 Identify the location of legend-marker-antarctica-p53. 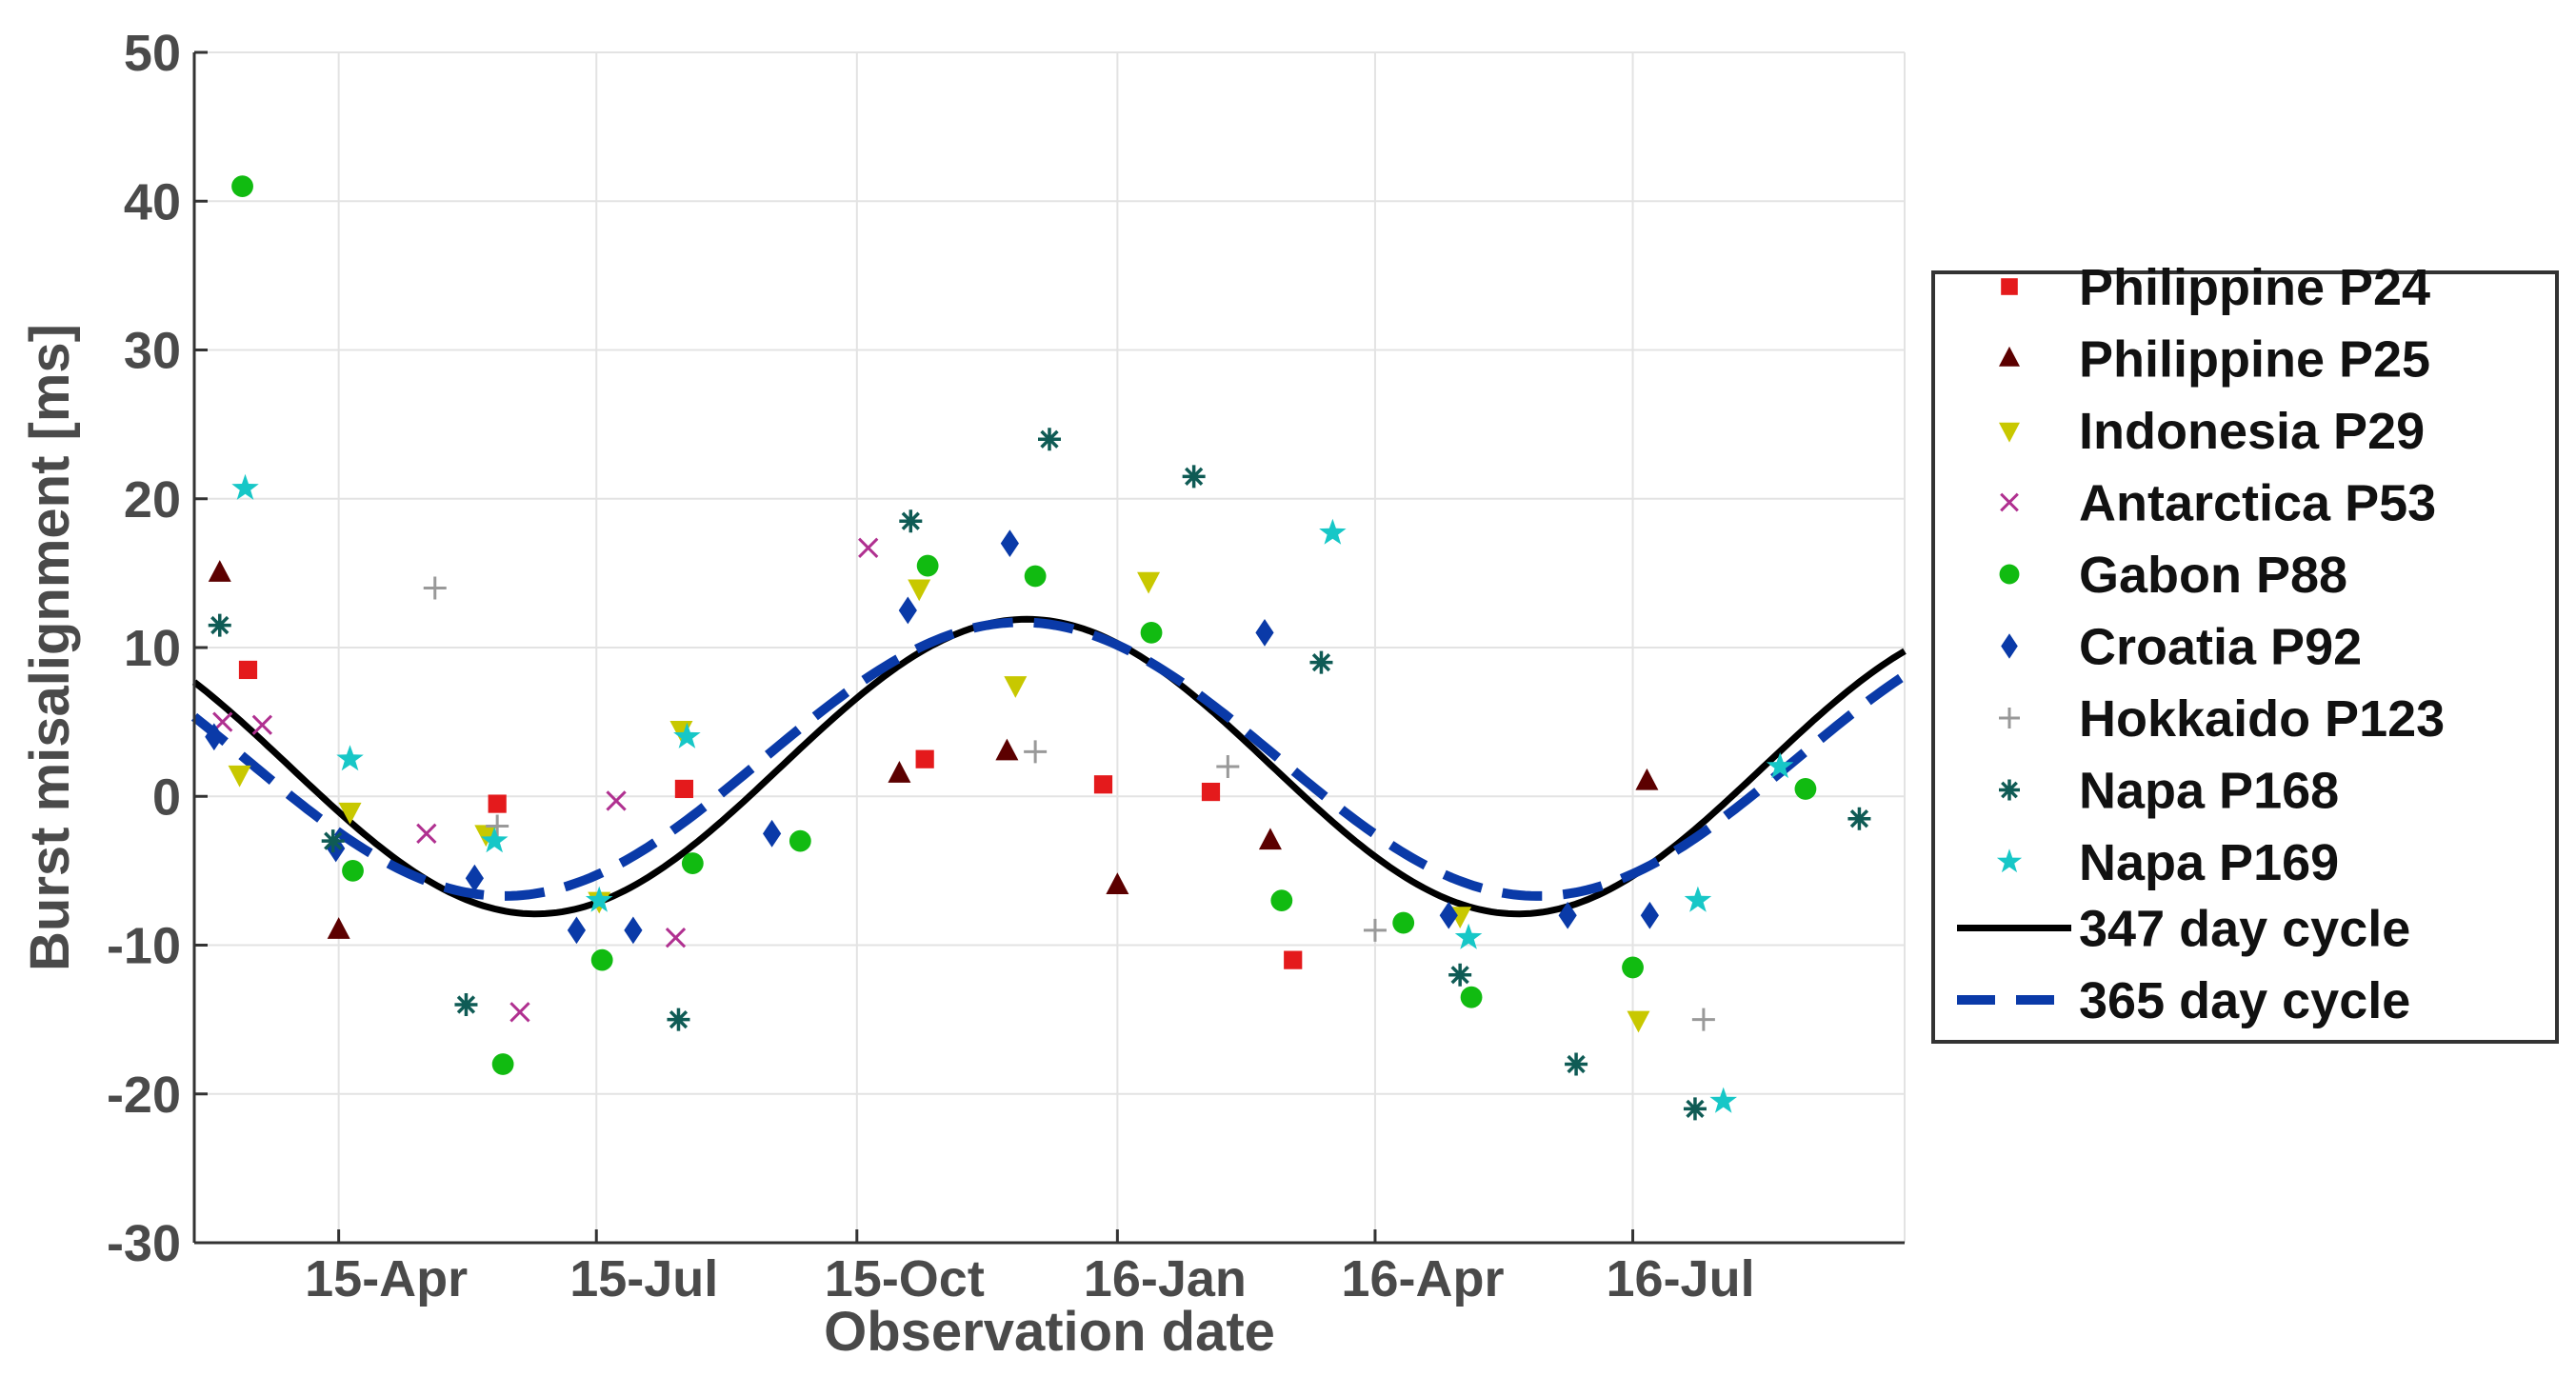
(2009, 502).